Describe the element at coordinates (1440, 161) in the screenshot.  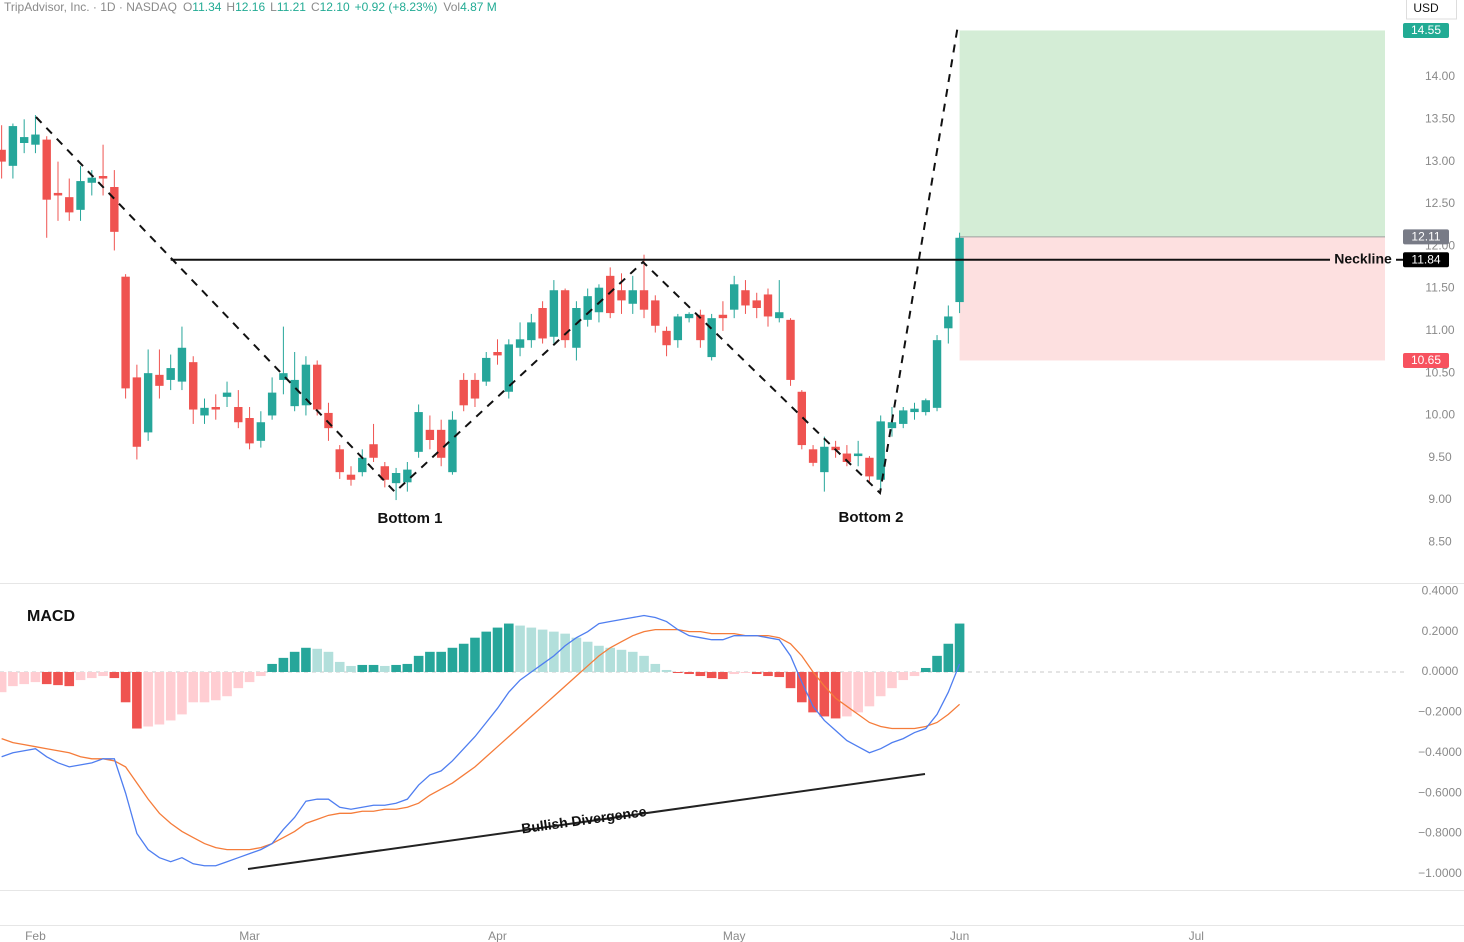
I see `y-tick-label: 13.00` at that location.